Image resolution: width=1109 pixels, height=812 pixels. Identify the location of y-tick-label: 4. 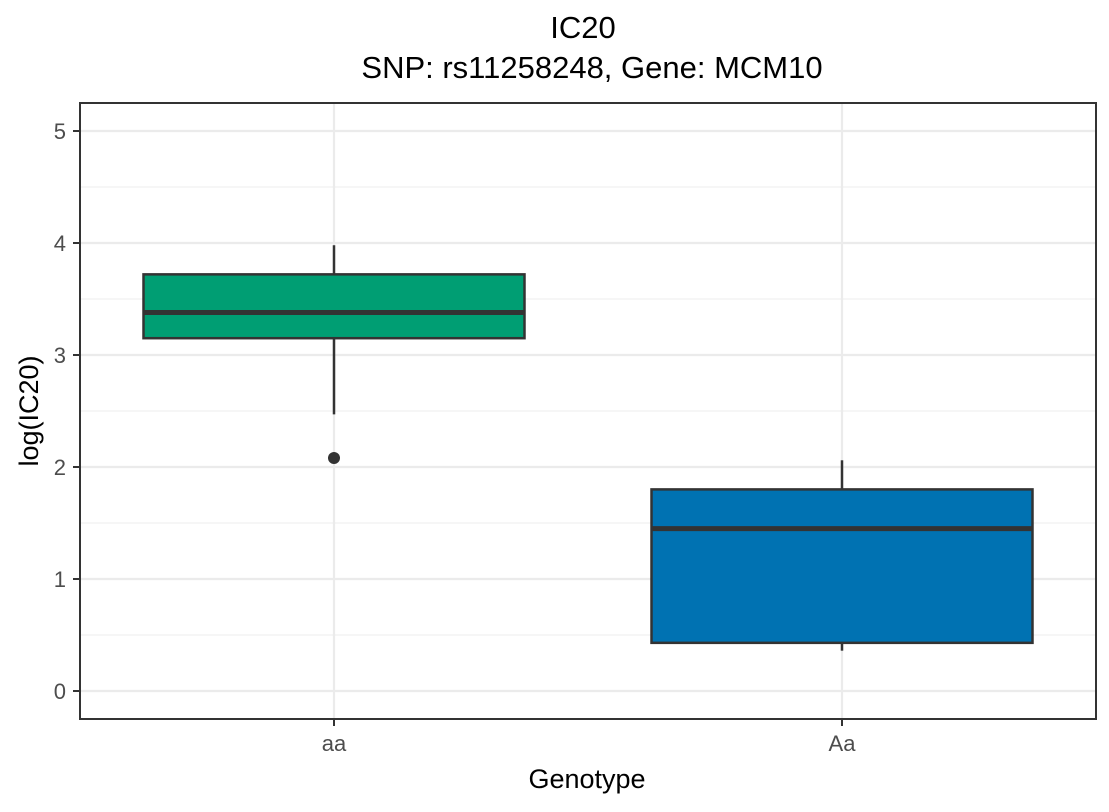
(60, 243).